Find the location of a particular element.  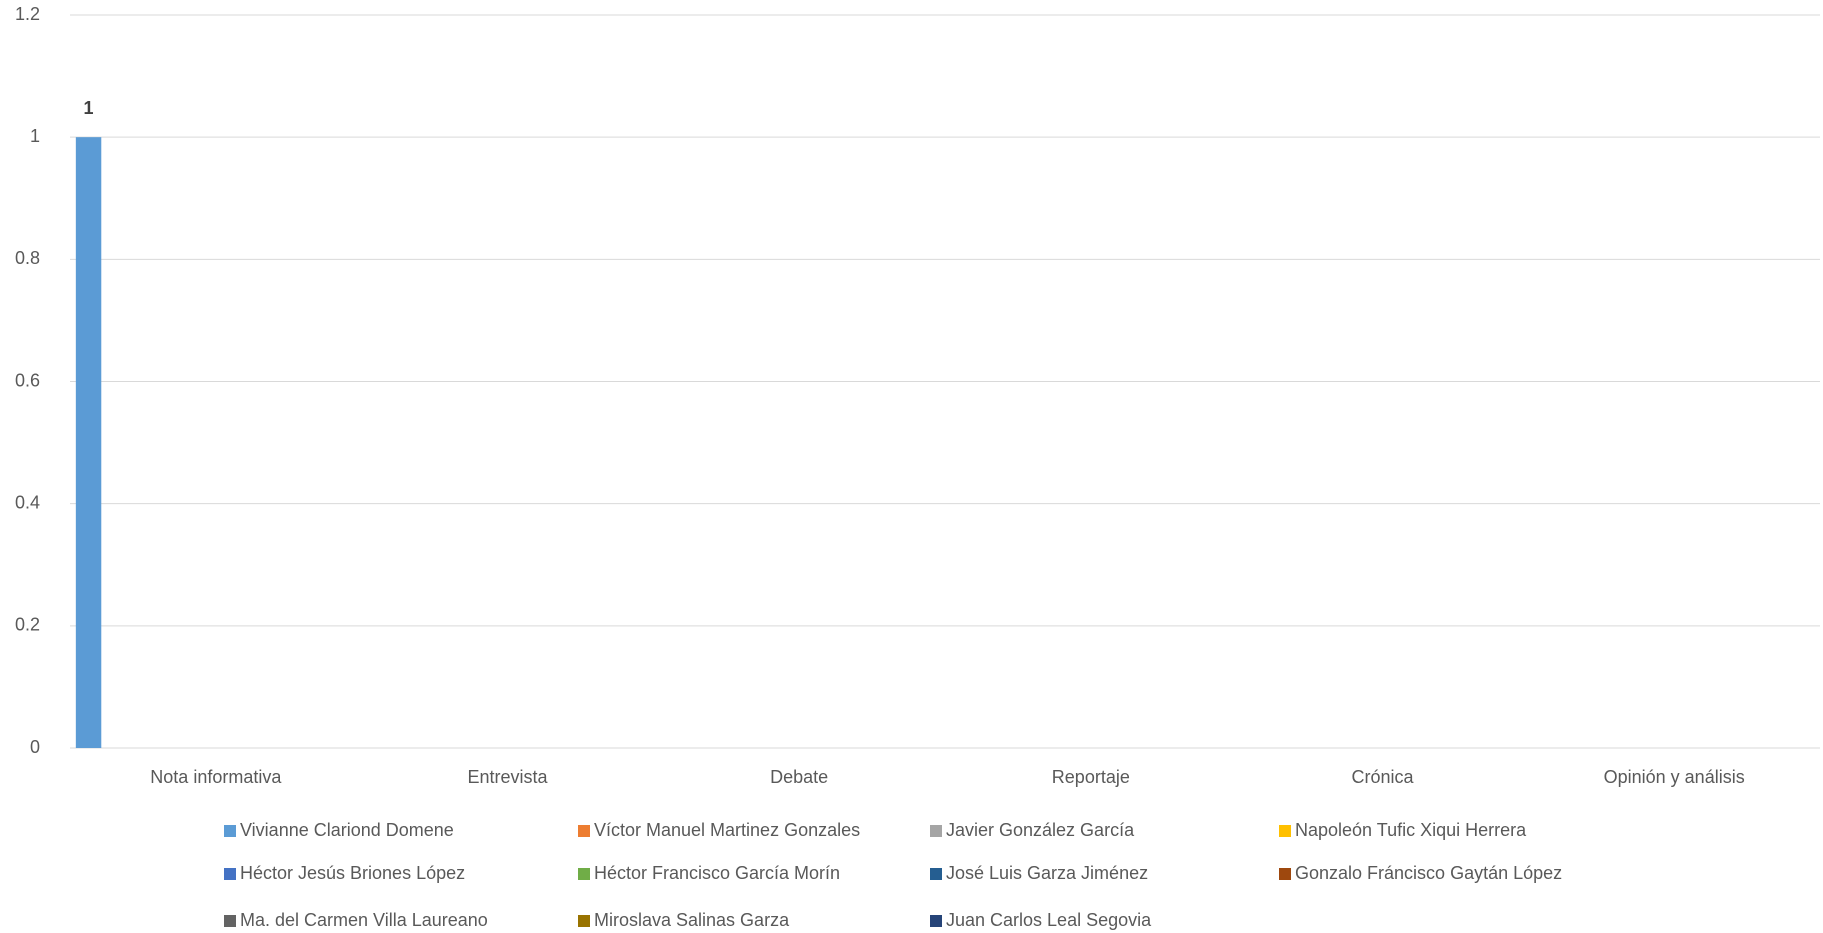

y-tick-label: 1 is located at coordinates (35, 136).